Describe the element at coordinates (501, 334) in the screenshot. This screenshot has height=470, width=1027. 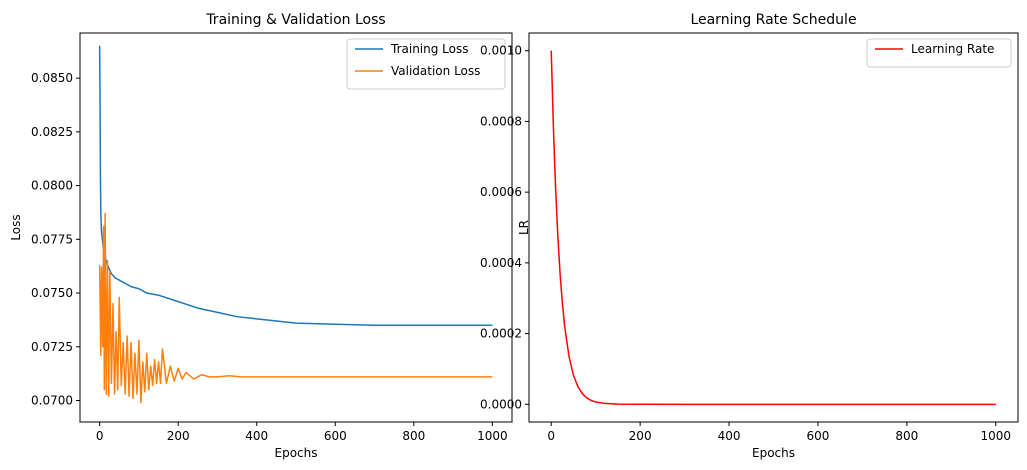
I see `y-tick-label: 0.0002` at that location.